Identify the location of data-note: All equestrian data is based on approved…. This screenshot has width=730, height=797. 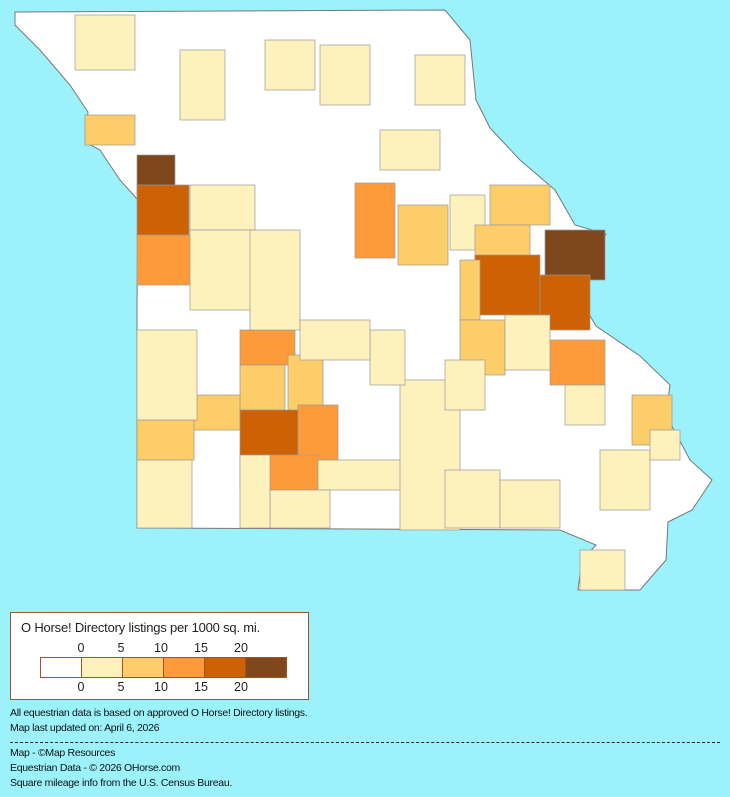
(159, 713).